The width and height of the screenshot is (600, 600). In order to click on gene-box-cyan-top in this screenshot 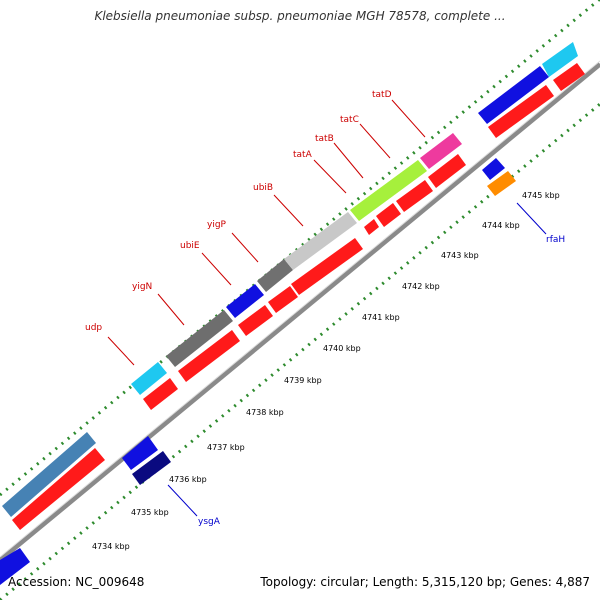, I will do `click(560, 59)`.